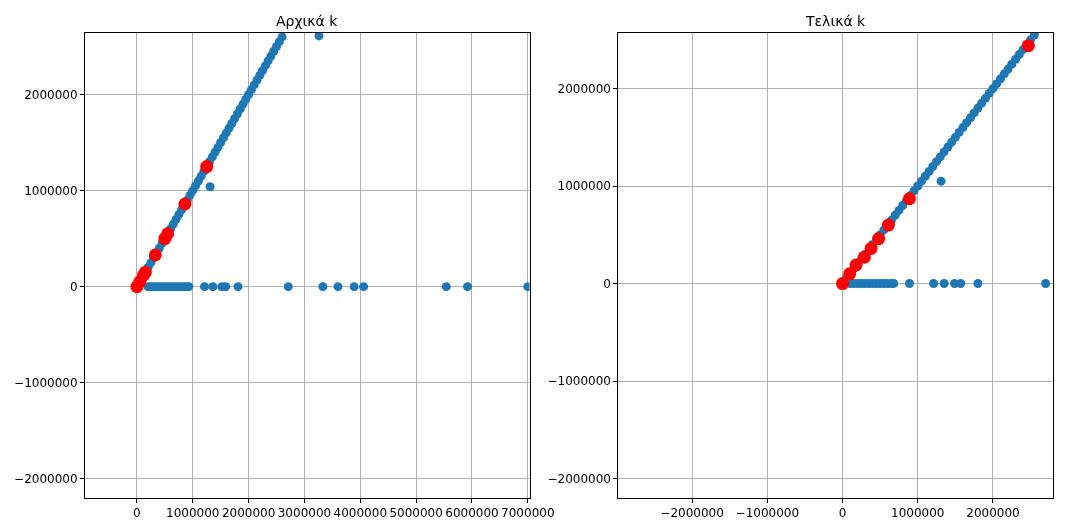  Describe the element at coordinates (472, 513) in the screenshot. I see `x-tick-label: 6000000` at that location.